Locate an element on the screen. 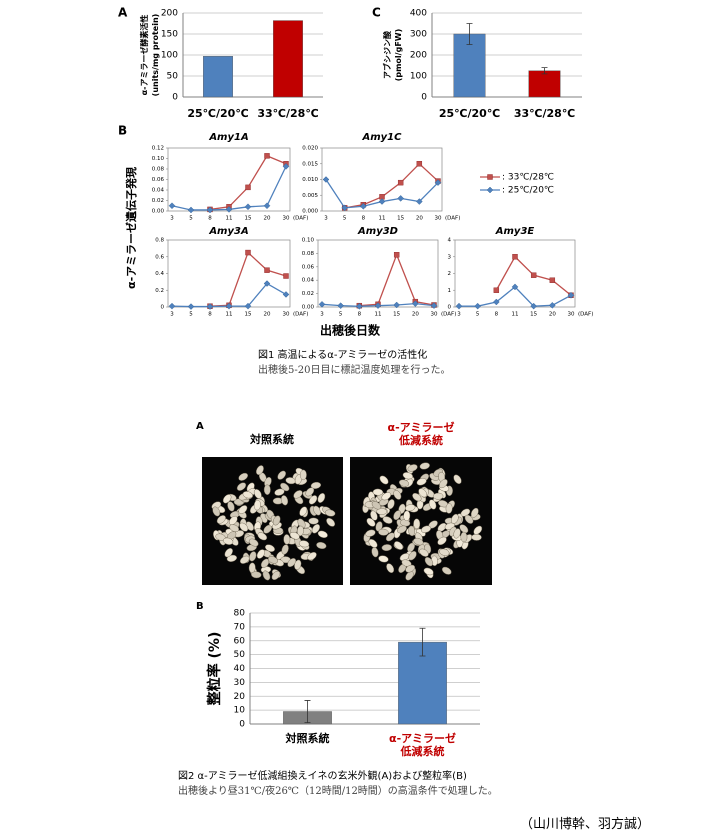  y-tick-label: 0.02 is located at coordinates (308, 294).